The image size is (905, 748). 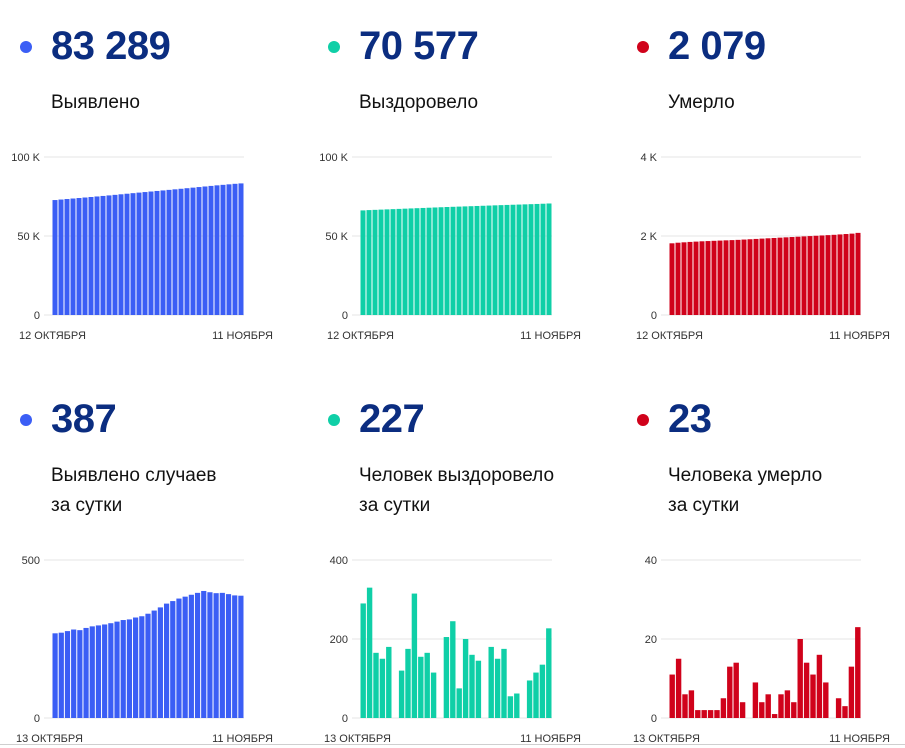 What do you see at coordinates (651, 640) in the screenshot?
I see `y-tick-label: 20` at bounding box center [651, 640].